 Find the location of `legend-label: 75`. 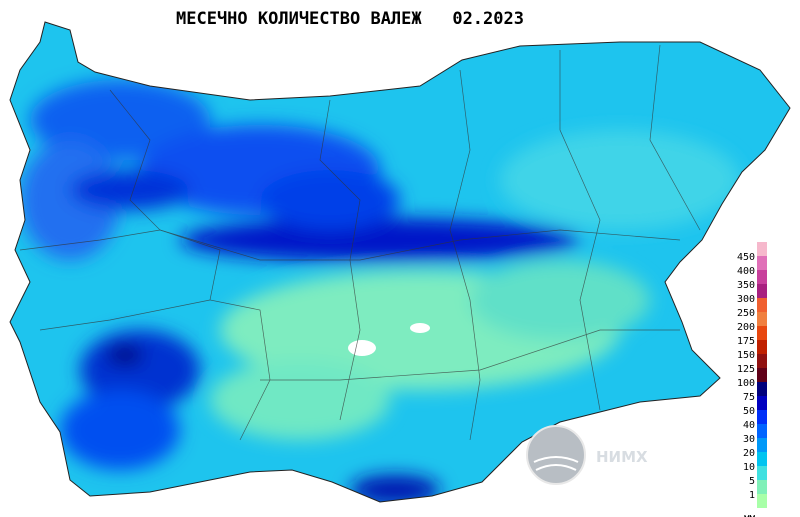

legend-label: 75 is located at coordinates (749, 397).